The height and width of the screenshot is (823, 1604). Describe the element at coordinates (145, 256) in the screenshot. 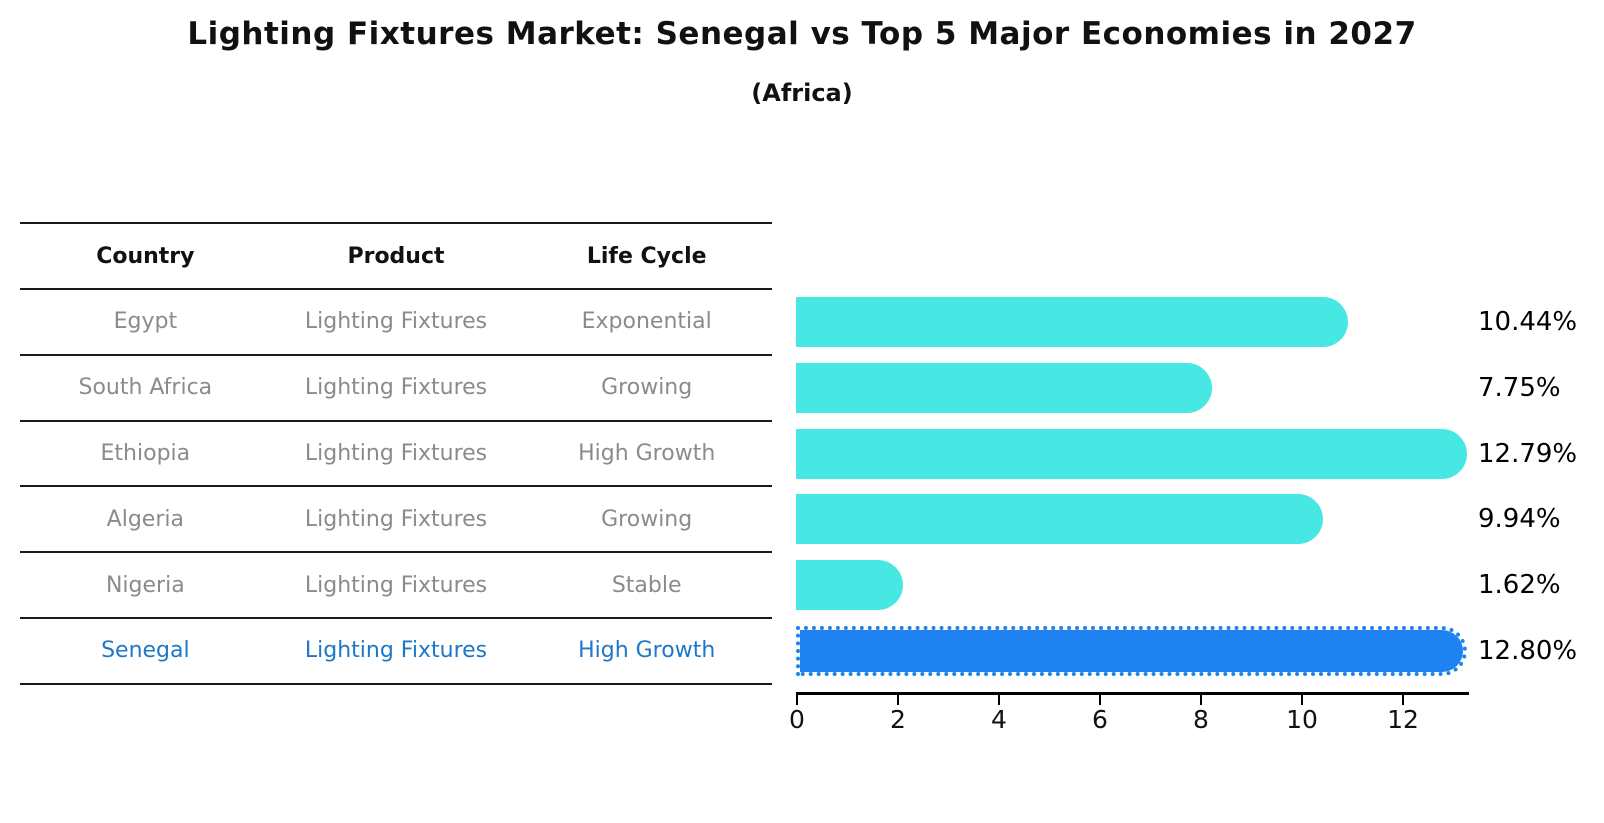

I see `column-header-country: Country` at that location.